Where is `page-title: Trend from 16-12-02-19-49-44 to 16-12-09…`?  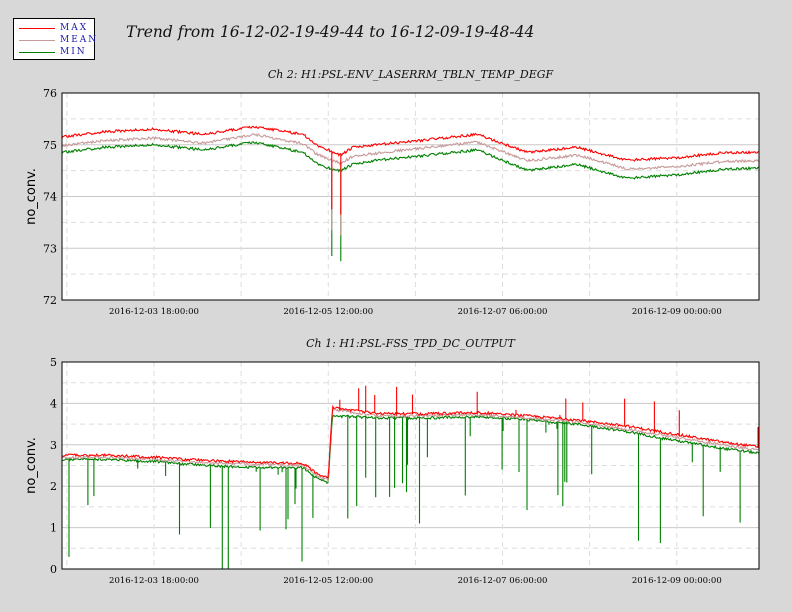 page-title: Trend from 16-12-02-19-49-44 to 16-12-09… is located at coordinates (330, 32).